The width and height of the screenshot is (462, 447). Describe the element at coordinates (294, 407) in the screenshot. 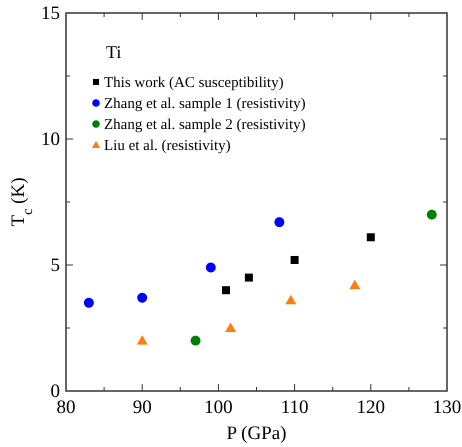

I see `x-tick-label: 110` at that location.